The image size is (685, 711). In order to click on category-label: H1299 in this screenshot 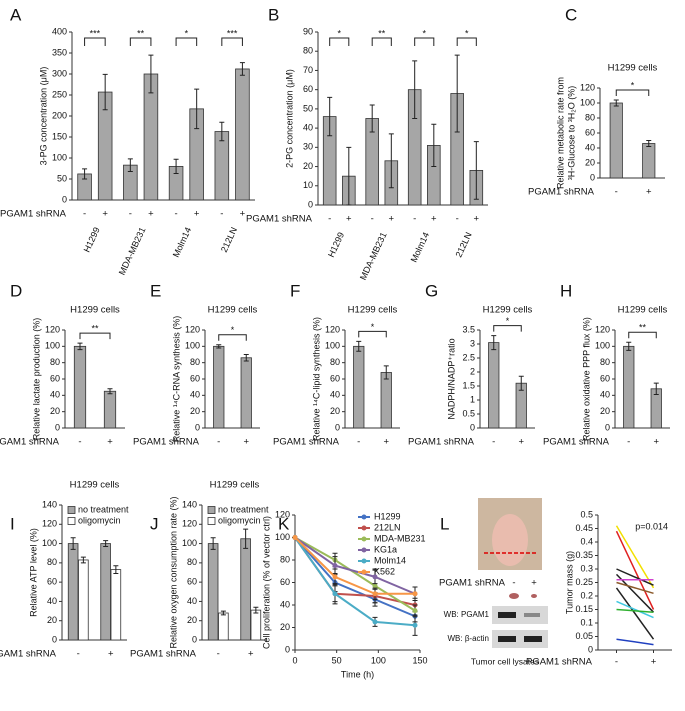, I will do `click(92, 240)`.